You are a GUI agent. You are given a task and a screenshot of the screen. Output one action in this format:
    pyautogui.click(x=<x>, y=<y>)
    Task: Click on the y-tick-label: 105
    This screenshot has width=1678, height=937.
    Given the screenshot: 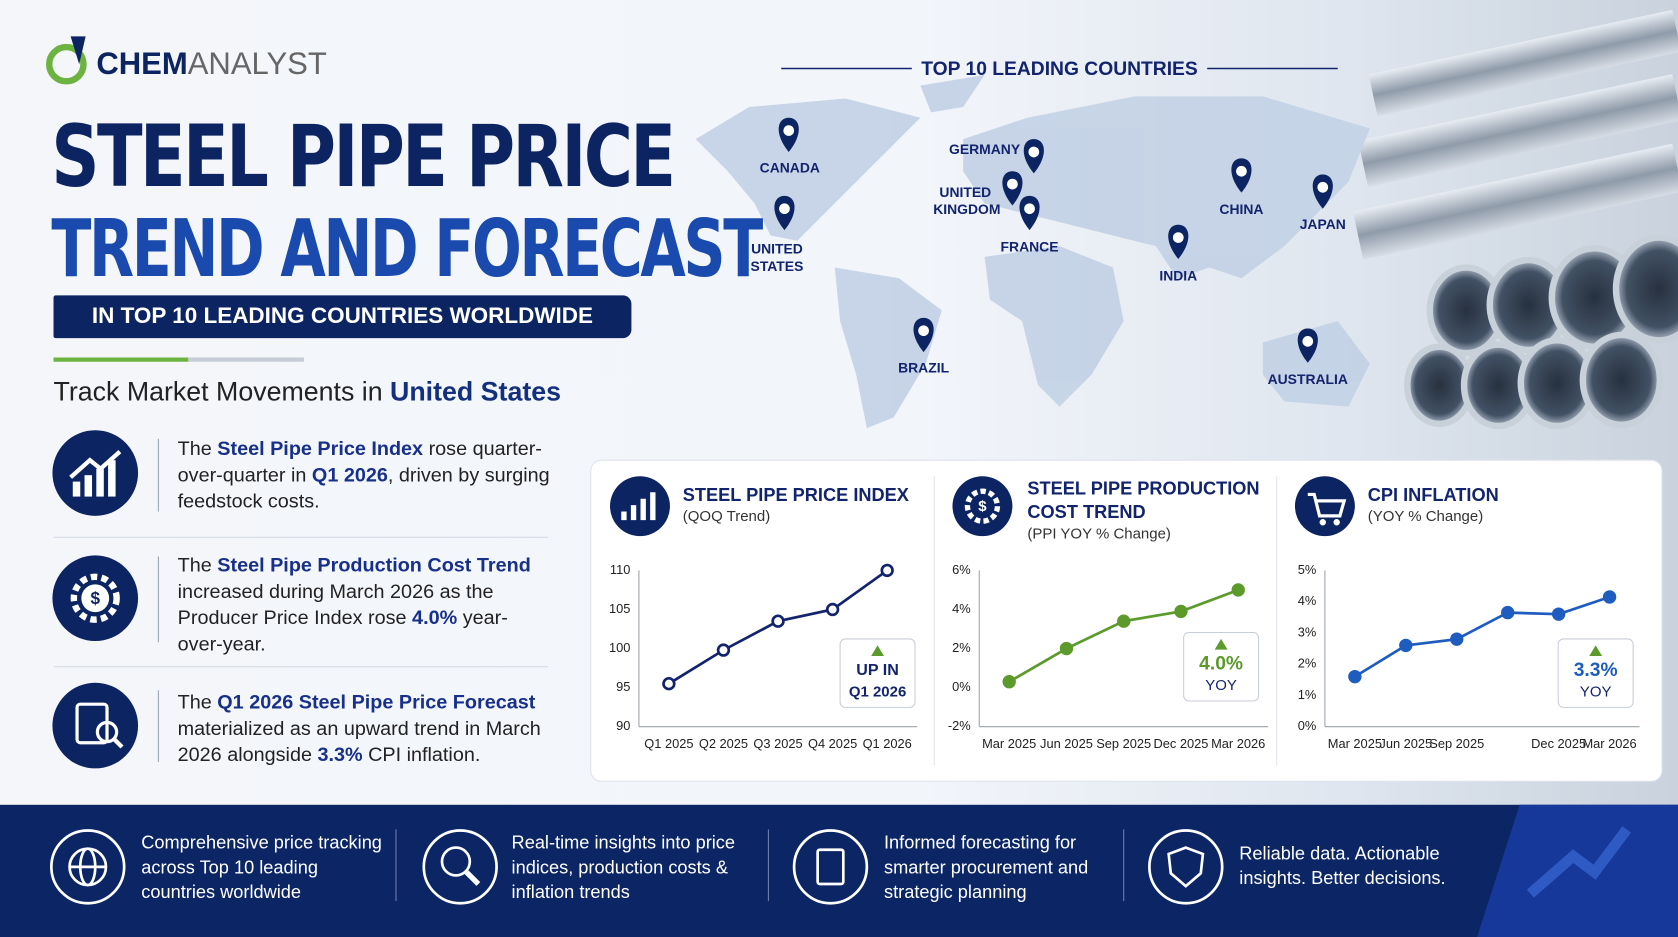 What is the action you would take?
    pyautogui.click(x=619, y=608)
    